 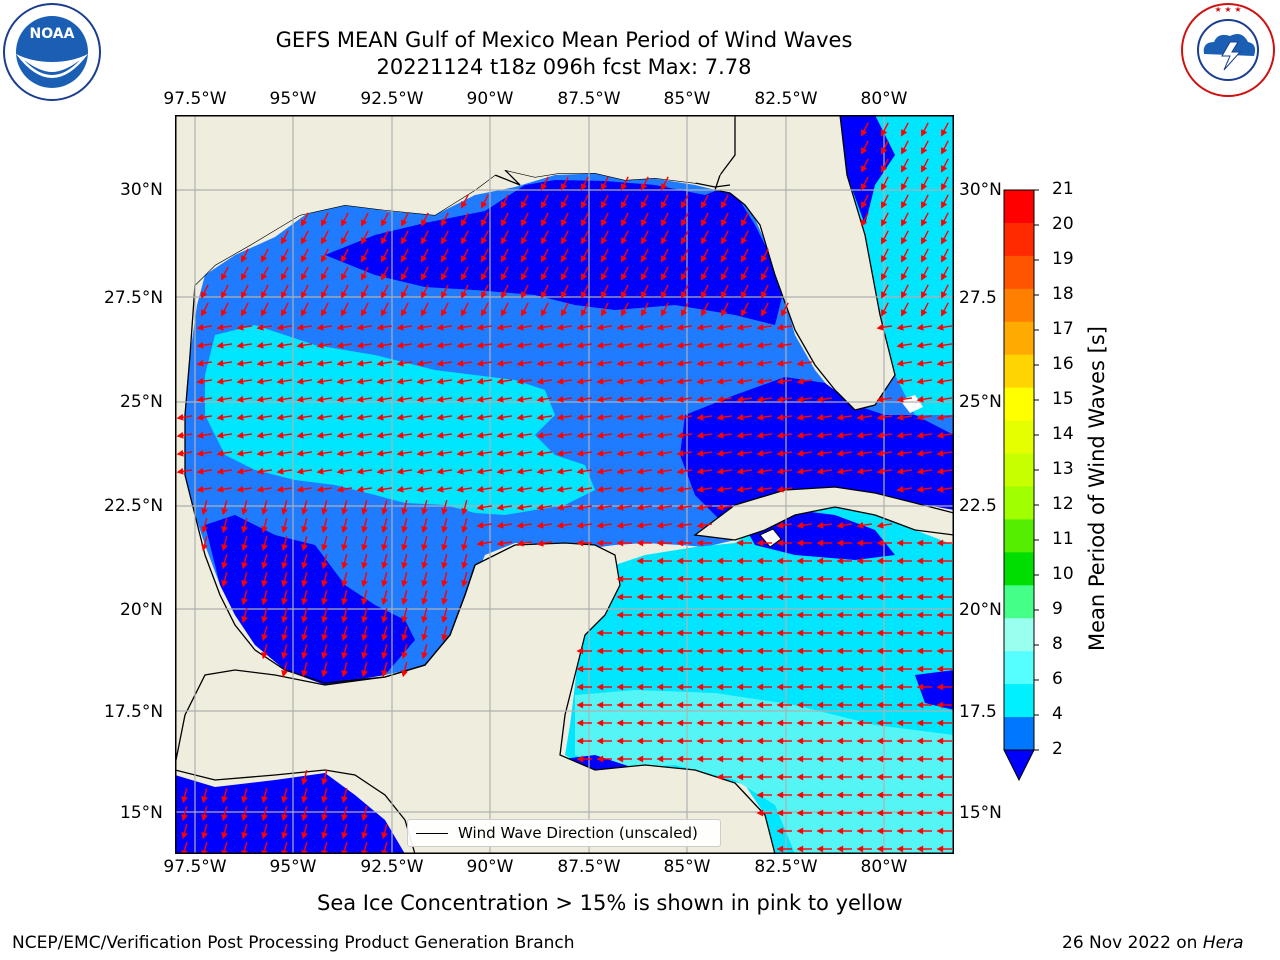 What do you see at coordinates (687, 867) in the screenshot?
I see `lon-label-bottom-85: 85°W` at bounding box center [687, 867].